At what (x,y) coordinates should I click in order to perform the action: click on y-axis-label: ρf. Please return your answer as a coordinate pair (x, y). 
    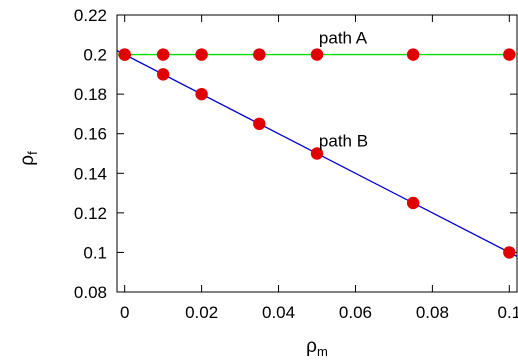
    Looking at the image, I should click on (28, 158).